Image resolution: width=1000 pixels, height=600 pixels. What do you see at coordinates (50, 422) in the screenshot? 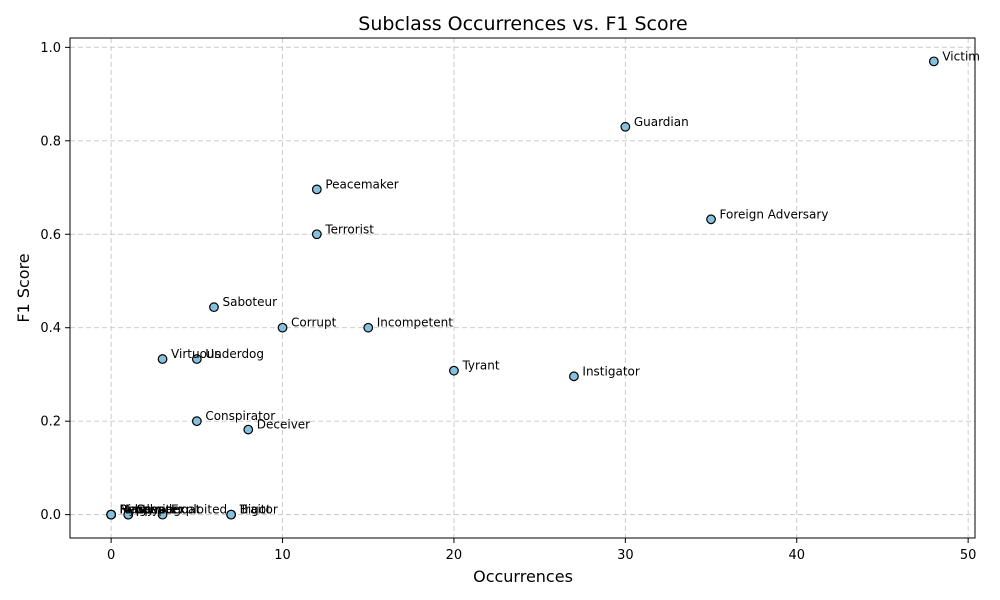
I see `y-tick-label: 0.2` at bounding box center [50, 422].